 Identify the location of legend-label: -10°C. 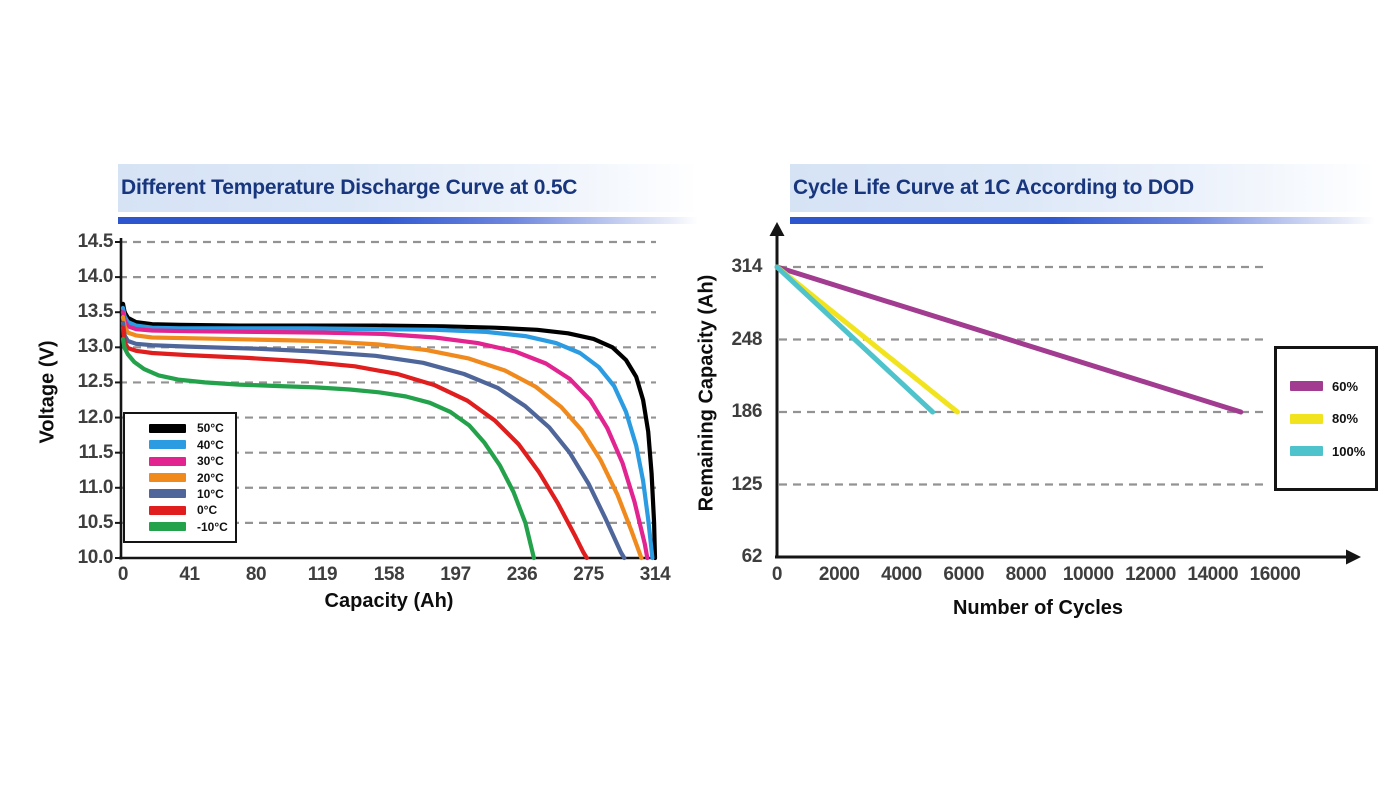
(212, 526).